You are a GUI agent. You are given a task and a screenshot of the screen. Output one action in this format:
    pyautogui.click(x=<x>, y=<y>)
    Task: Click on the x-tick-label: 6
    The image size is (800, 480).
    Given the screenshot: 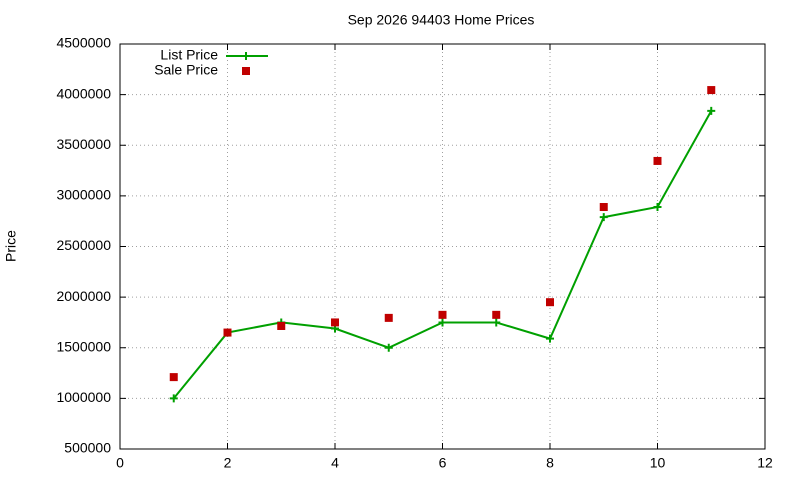 What is the action you would take?
    pyautogui.click(x=443, y=463)
    